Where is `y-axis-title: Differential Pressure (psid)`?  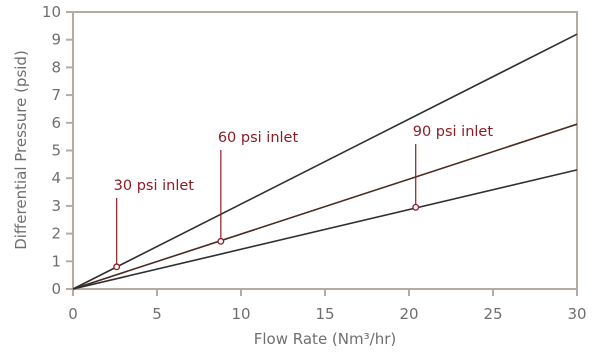
y-axis-title: Differential Pressure (psid) is located at coordinates (21, 150).